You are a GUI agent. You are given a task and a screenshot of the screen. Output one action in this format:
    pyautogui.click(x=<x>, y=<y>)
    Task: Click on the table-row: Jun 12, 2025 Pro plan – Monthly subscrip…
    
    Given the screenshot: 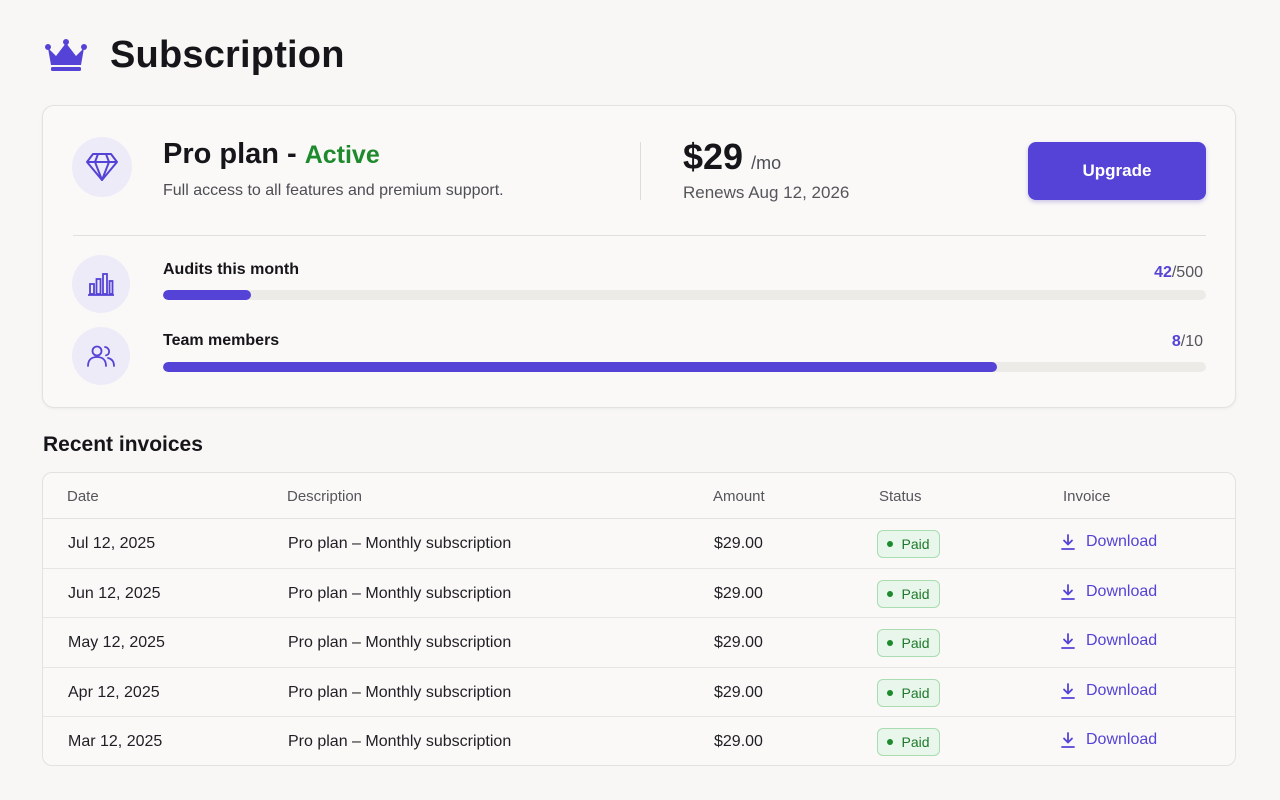 What is the action you would take?
    pyautogui.click(x=639, y=593)
    